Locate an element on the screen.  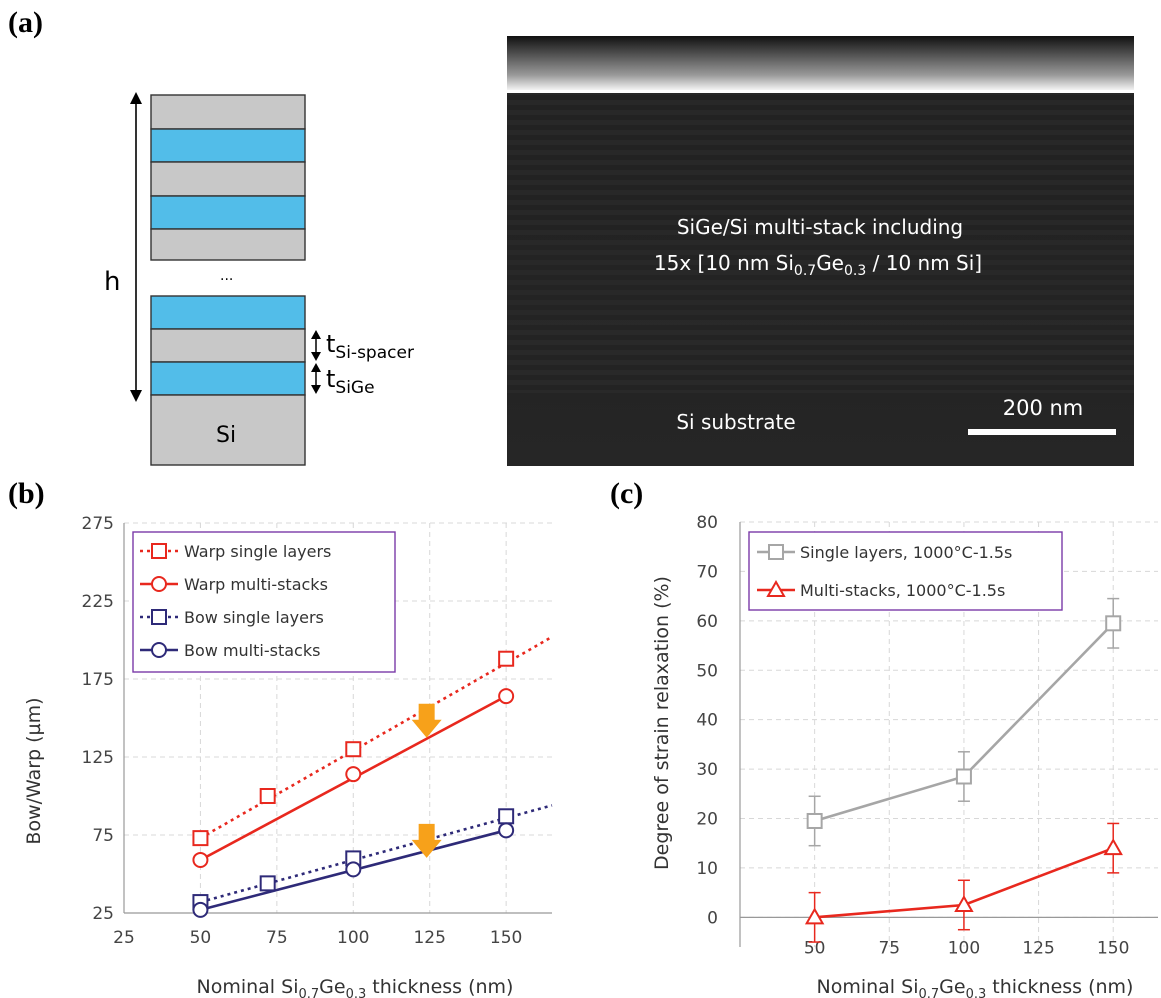
y-tick-label: 125 is located at coordinates (98, 758).